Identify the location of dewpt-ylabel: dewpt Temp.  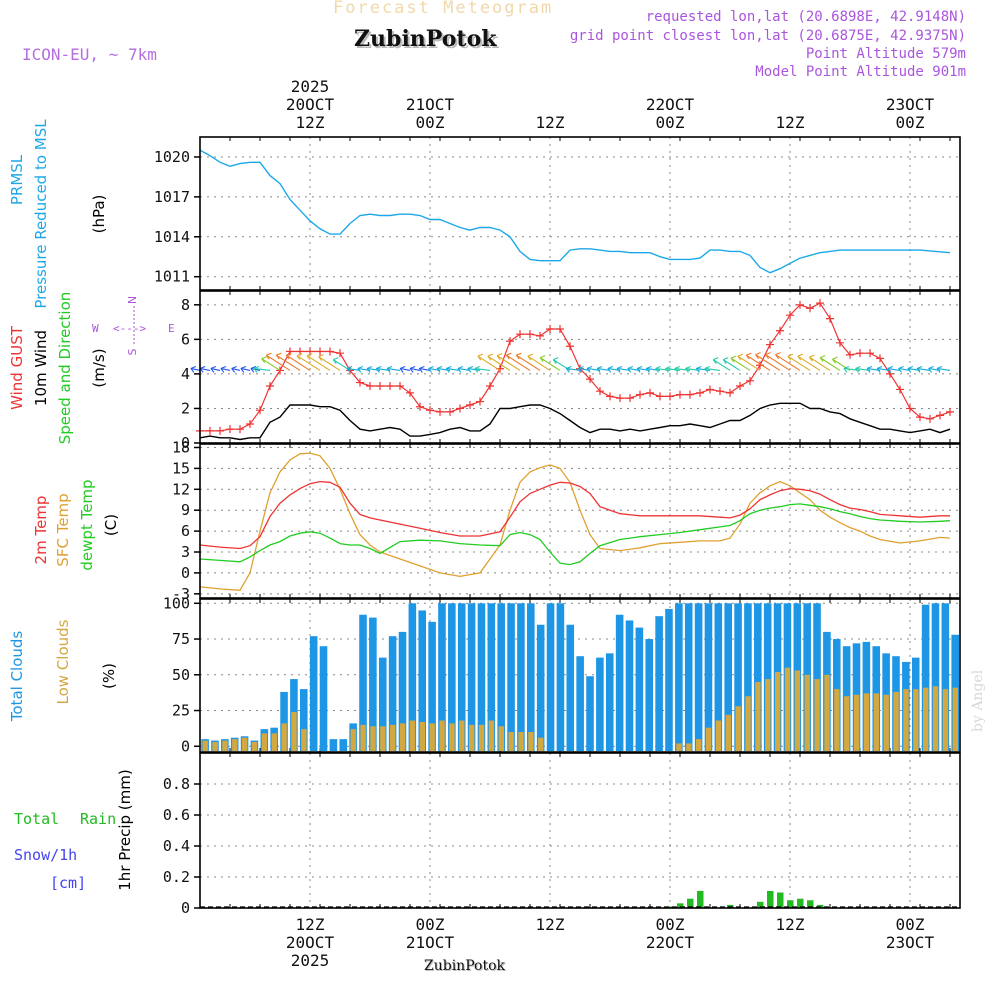
(87, 524).